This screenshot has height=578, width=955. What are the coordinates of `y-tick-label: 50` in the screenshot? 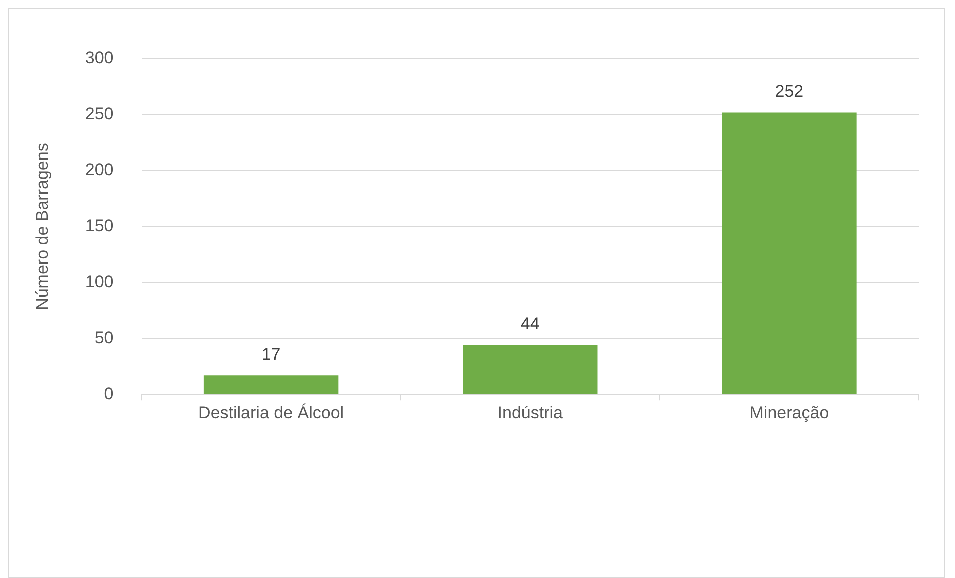 It's located at (104, 338).